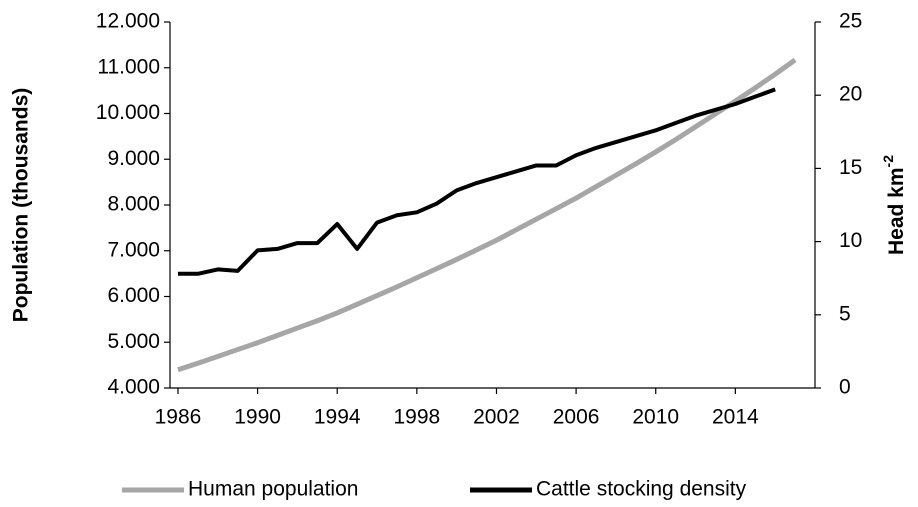 This screenshot has height=507, width=918. I want to click on y-axis-label: Population (thousands), so click(21, 205).